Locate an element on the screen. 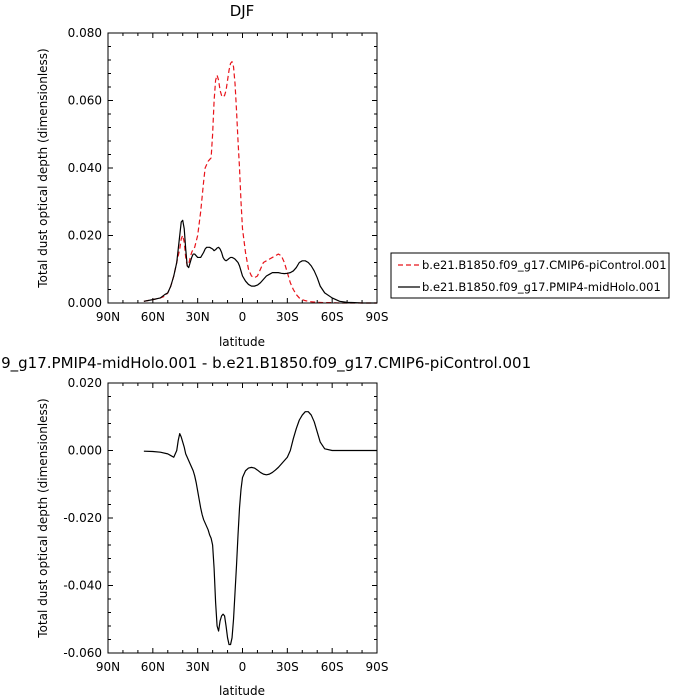  bottom-x-axis-label: latitude is located at coordinates (242, 691).